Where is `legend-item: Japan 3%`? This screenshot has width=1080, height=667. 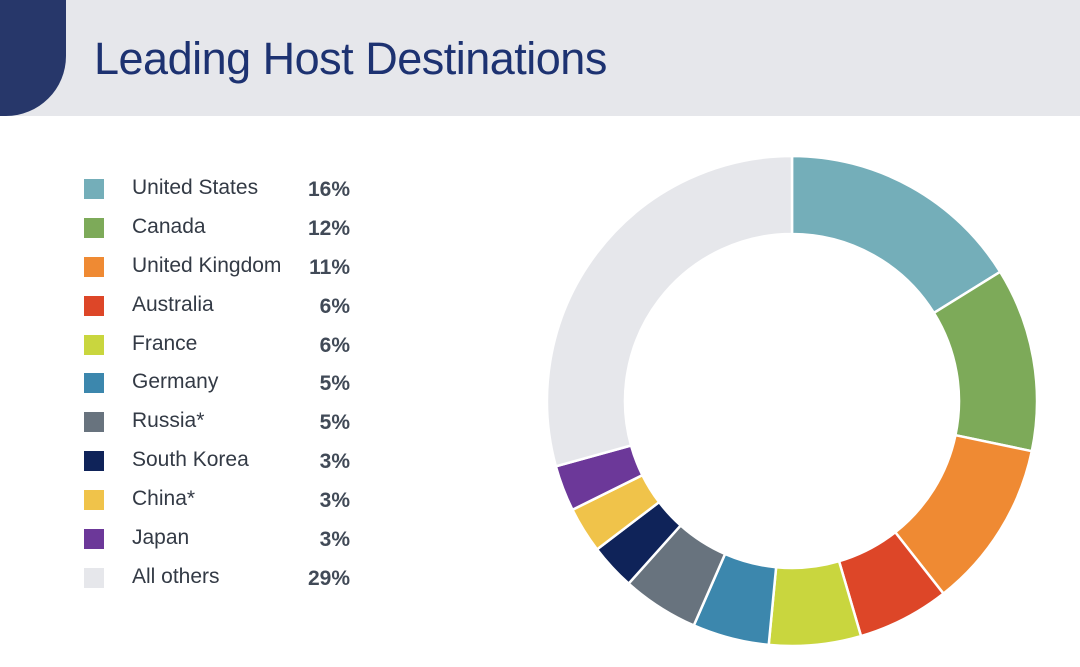
legend-item: Japan 3% is located at coordinates (234, 538).